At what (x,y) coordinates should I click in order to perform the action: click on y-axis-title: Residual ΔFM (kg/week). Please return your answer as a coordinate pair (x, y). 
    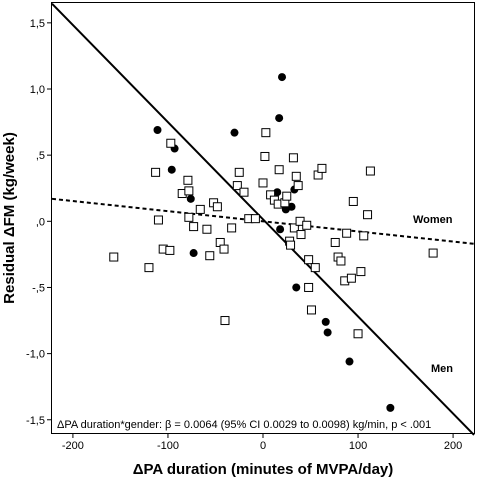
    Looking at the image, I should click on (9, 218).